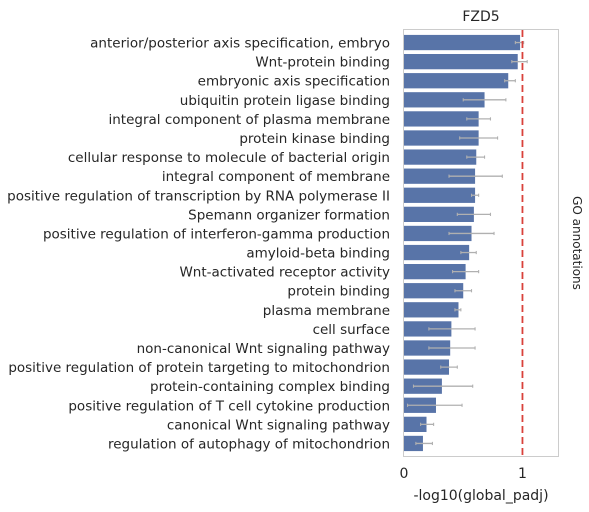  What do you see at coordinates (338, 292) in the screenshot?
I see `category-label: protein binding` at bounding box center [338, 292].